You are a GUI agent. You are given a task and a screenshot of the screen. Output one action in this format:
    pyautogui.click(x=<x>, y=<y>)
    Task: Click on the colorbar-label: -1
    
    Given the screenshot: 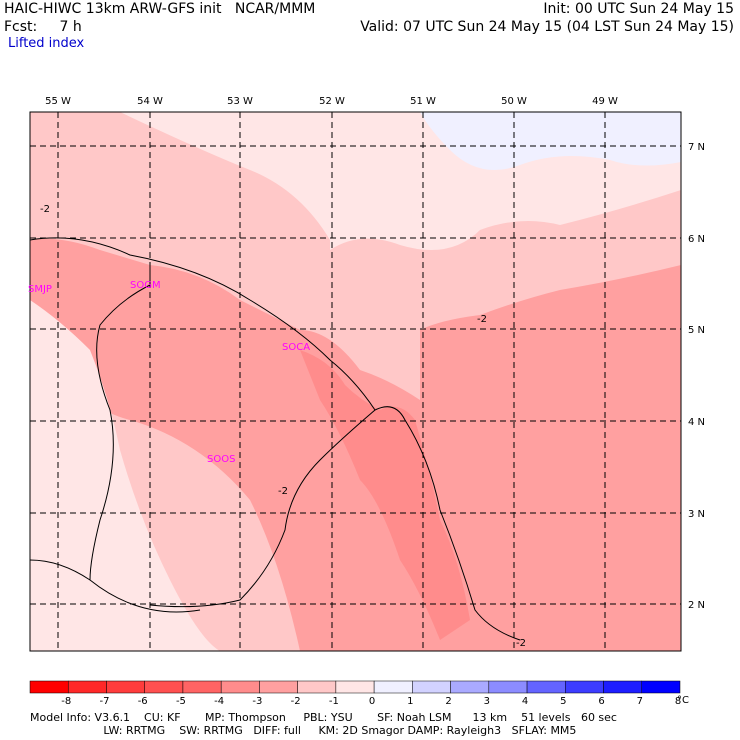 What is the action you would take?
    pyautogui.click(x=334, y=701)
    